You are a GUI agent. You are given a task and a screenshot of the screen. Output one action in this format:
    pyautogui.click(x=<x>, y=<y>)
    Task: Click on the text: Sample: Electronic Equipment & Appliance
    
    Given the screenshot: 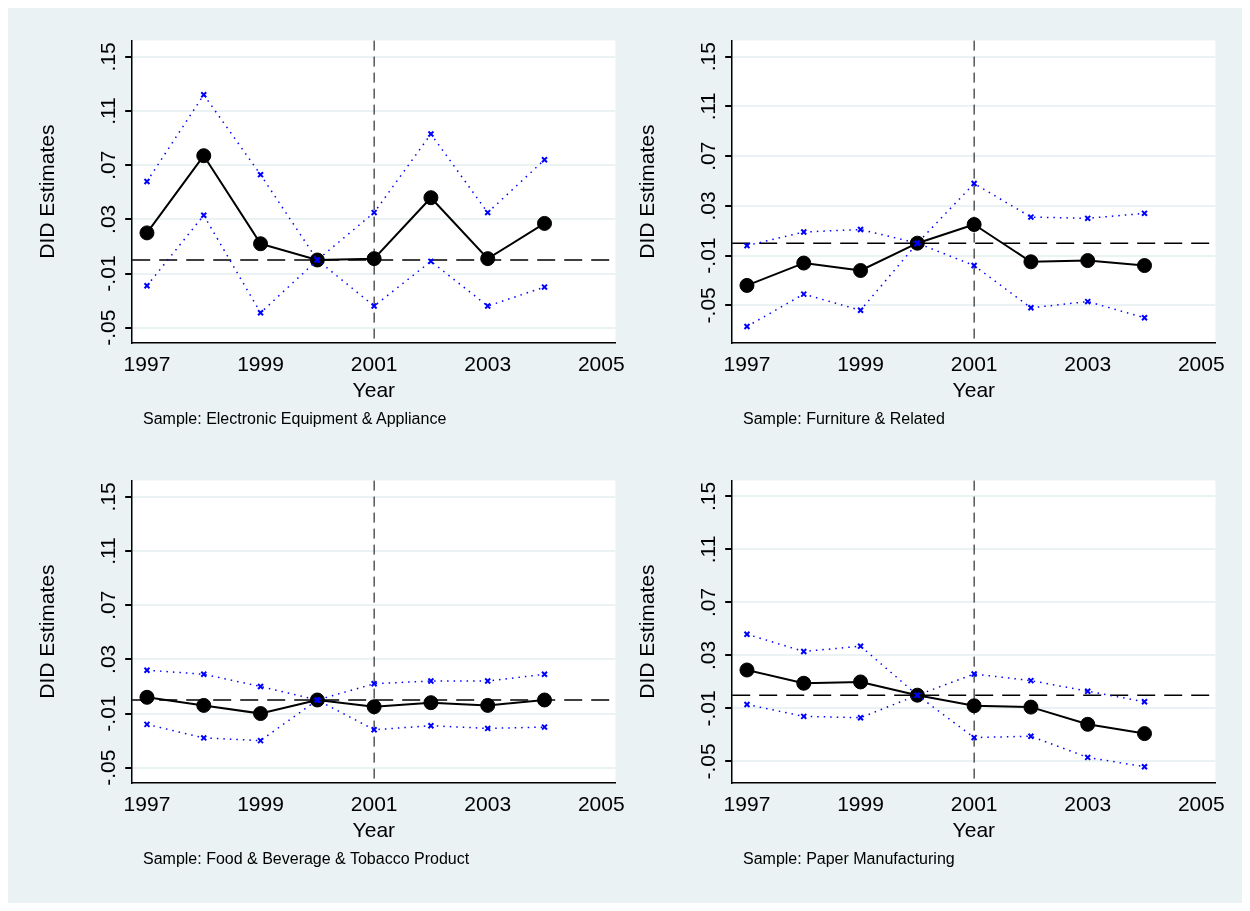 What is the action you would take?
    pyautogui.click(x=295, y=419)
    